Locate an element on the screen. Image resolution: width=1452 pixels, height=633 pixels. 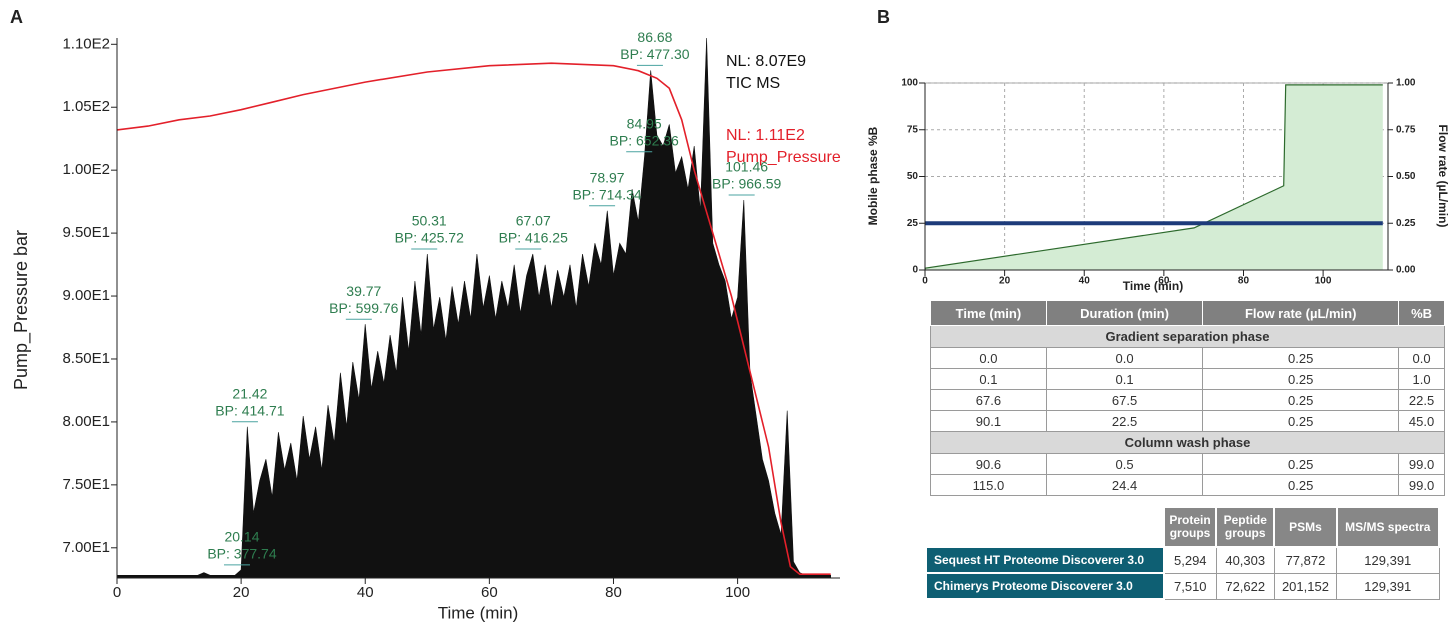
section-row: Column wash phase is located at coordinates (1187, 442).